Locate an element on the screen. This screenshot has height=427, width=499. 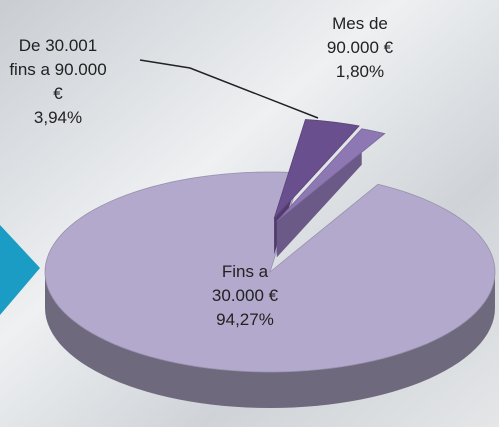
value-label: 94,27% is located at coordinates (245, 319).